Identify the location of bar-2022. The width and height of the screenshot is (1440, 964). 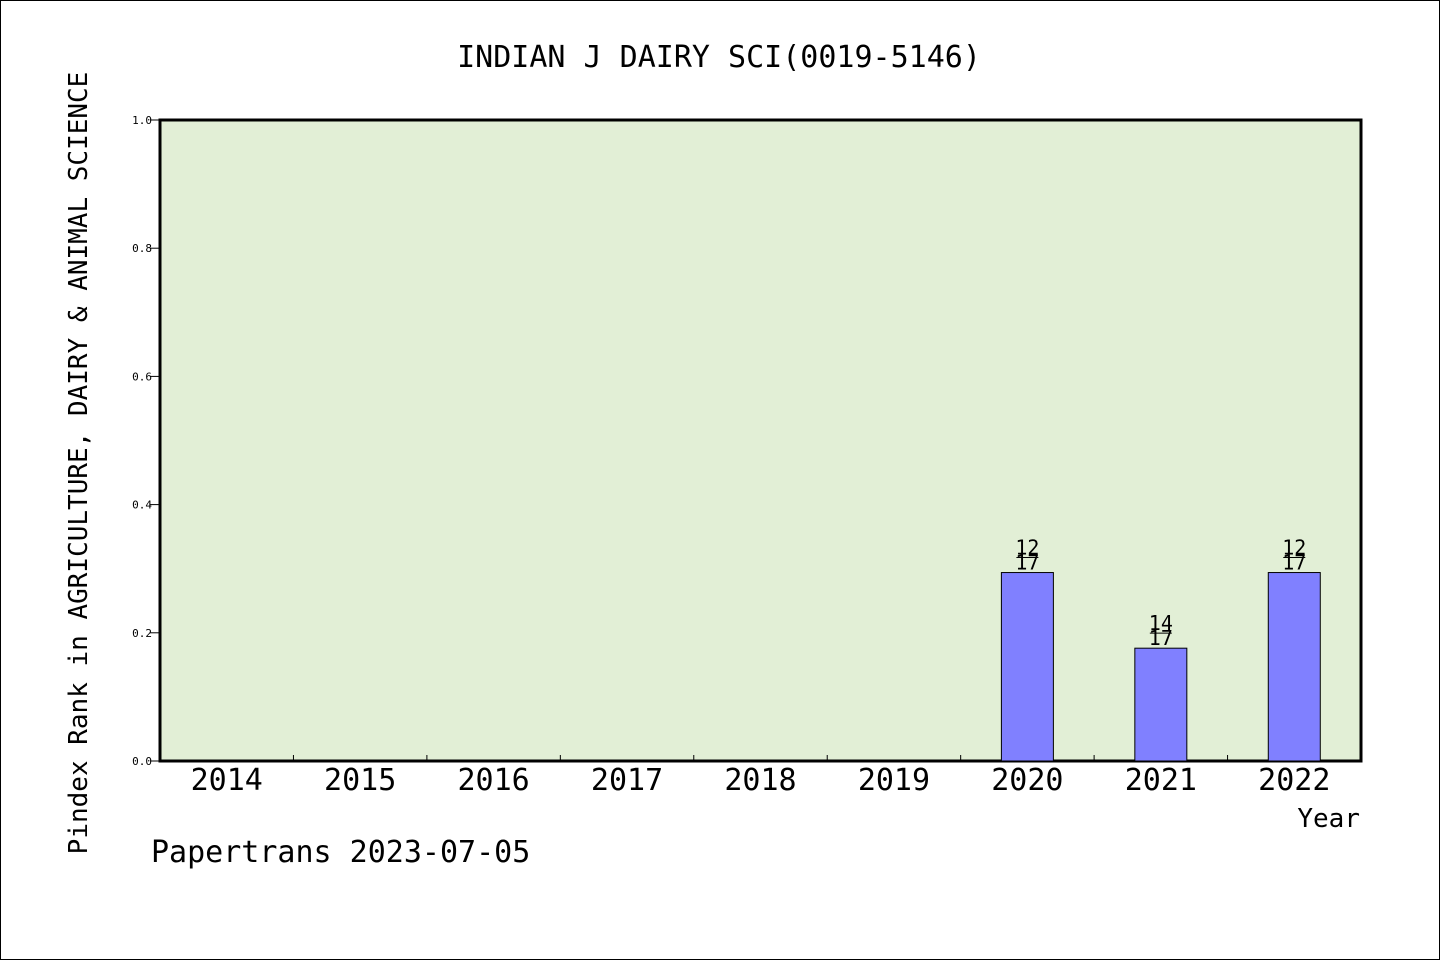
(1294, 667).